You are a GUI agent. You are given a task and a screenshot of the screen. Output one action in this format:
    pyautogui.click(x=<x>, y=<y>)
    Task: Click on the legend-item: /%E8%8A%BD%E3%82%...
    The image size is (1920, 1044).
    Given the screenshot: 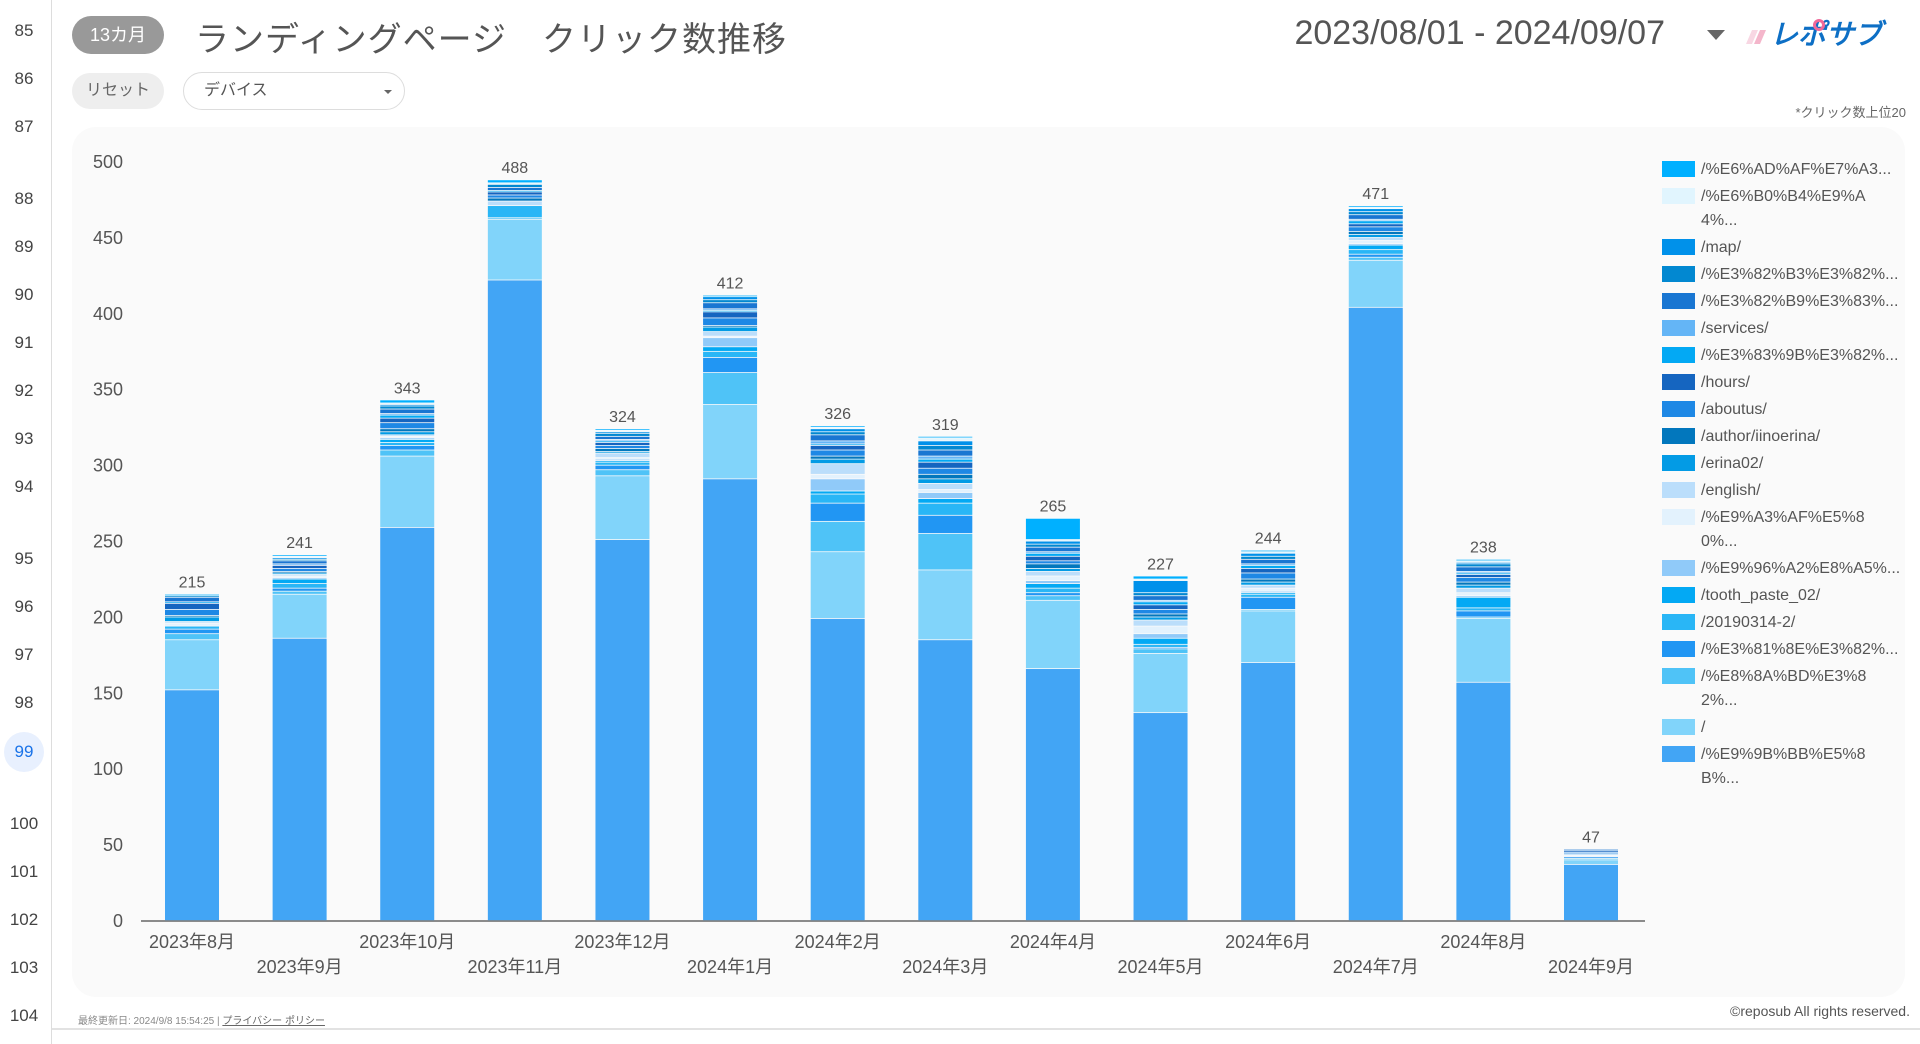 What is the action you would take?
    pyautogui.click(x=1787, y=689)
    